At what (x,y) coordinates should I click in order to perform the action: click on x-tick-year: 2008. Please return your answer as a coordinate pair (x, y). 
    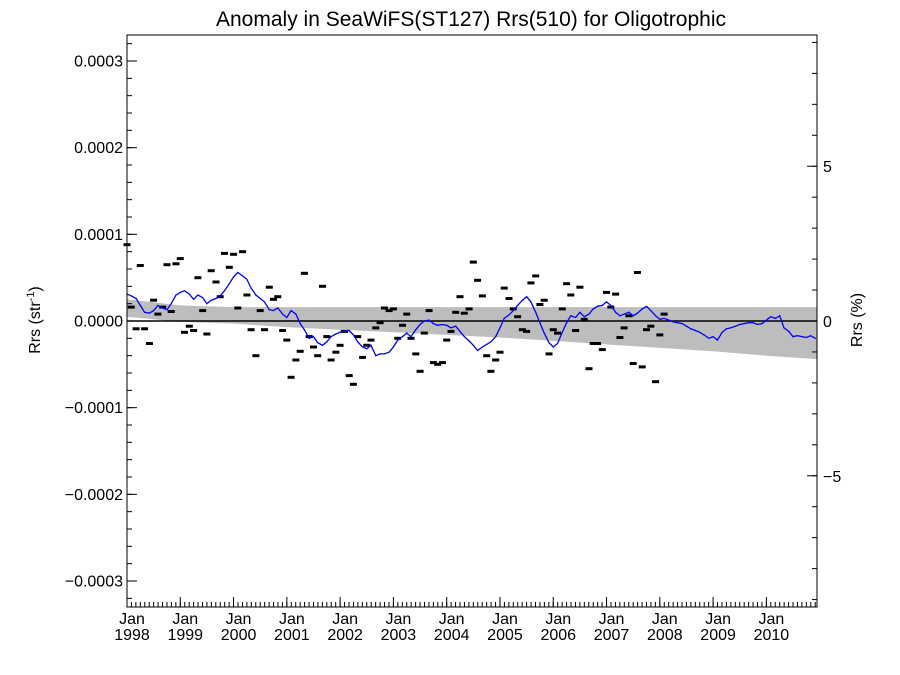
    Looking at the image, I should click on (665, 635).